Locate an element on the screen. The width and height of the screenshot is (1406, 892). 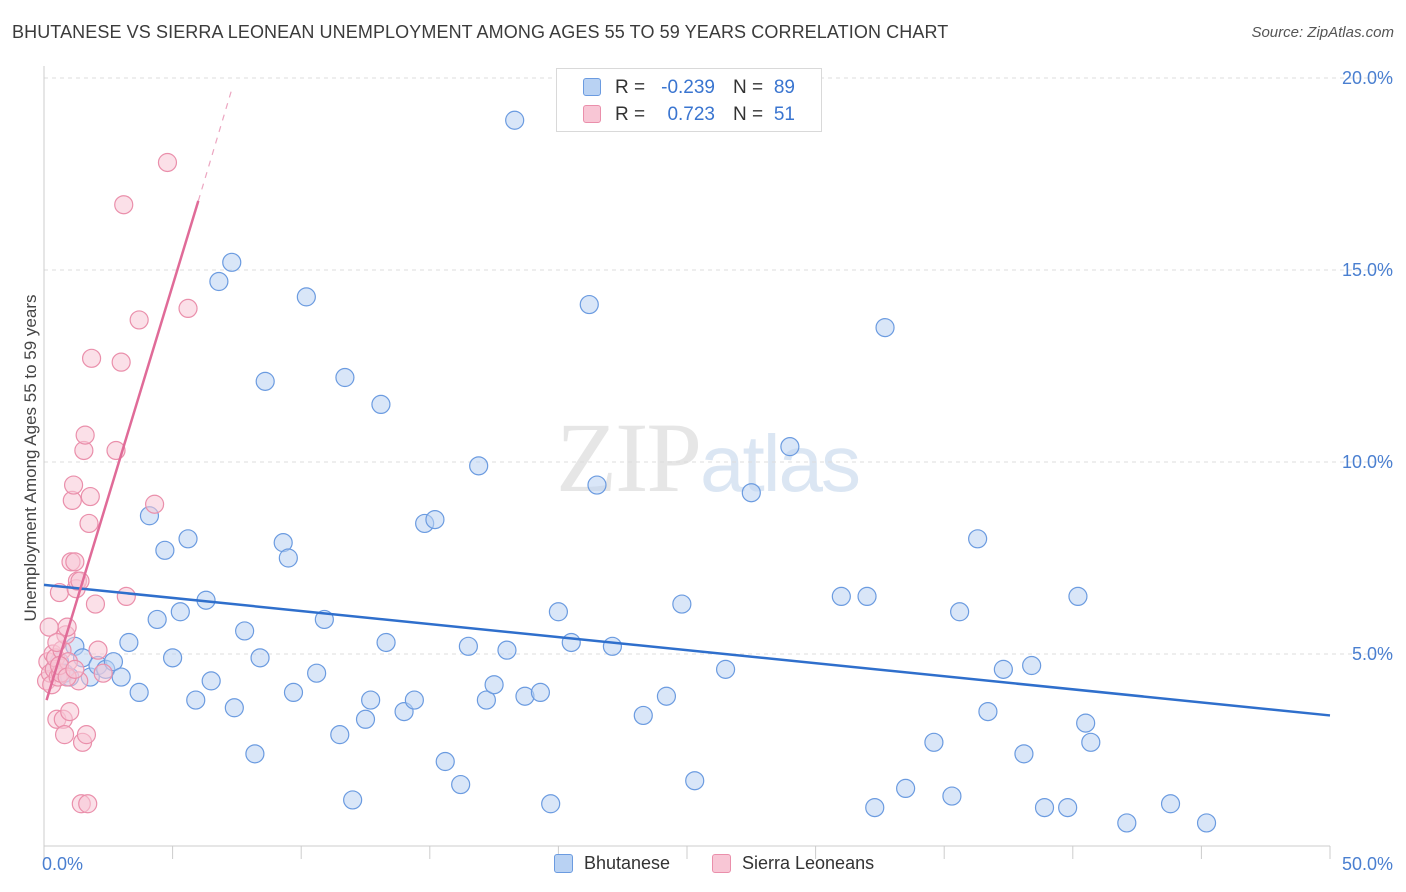
watermark-zip: ZIP is located at coordinates (629, 457).